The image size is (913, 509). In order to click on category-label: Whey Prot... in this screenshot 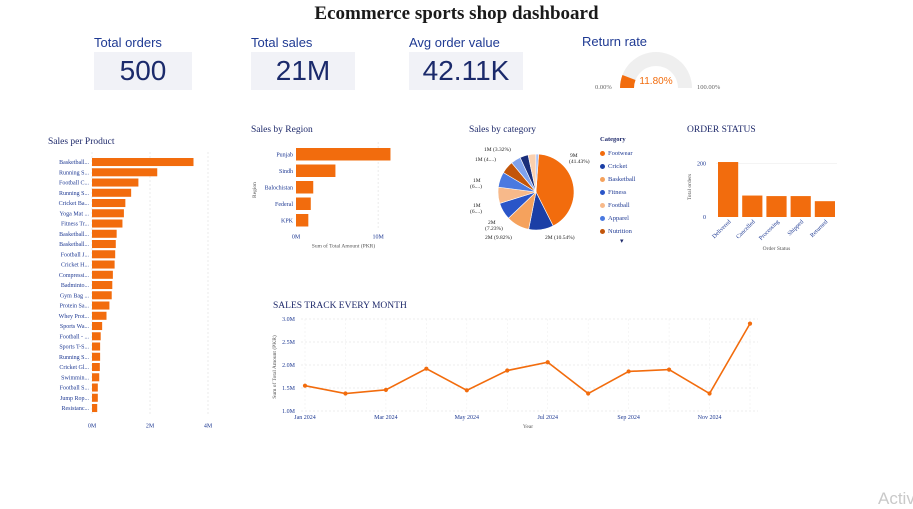, I will do `click(74, 317)`.